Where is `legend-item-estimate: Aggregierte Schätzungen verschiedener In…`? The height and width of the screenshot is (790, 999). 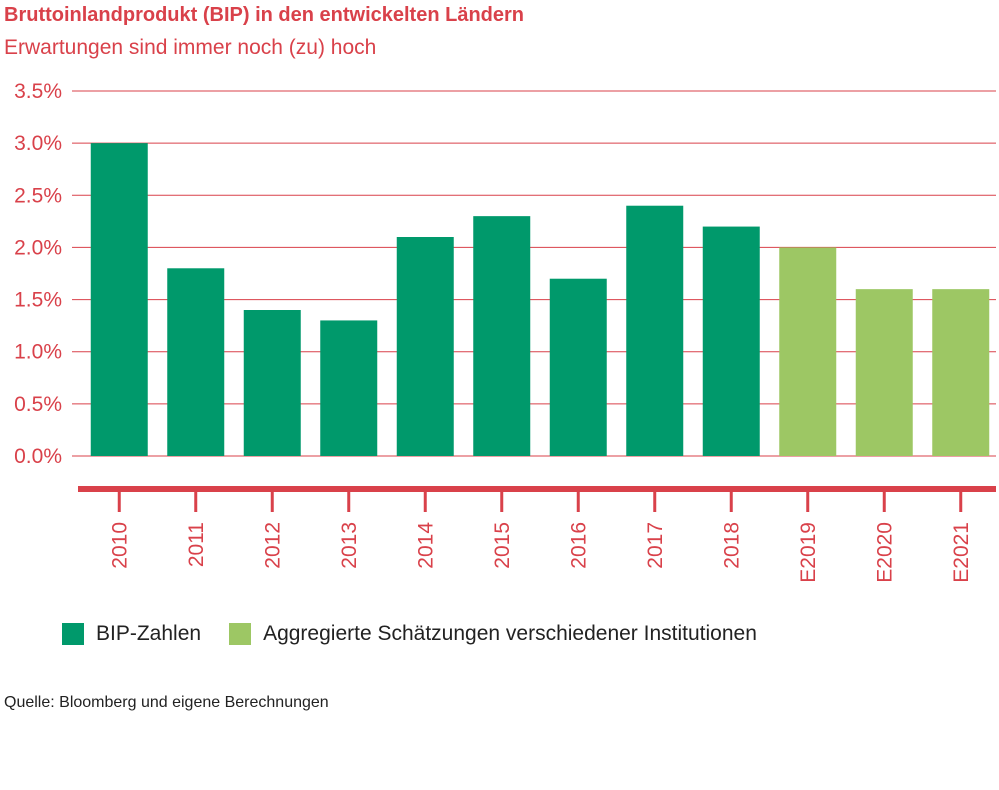
legend-item-estimate: Aggregierte Schätzungen verschiedener In… is located at coordinates (493, 634).